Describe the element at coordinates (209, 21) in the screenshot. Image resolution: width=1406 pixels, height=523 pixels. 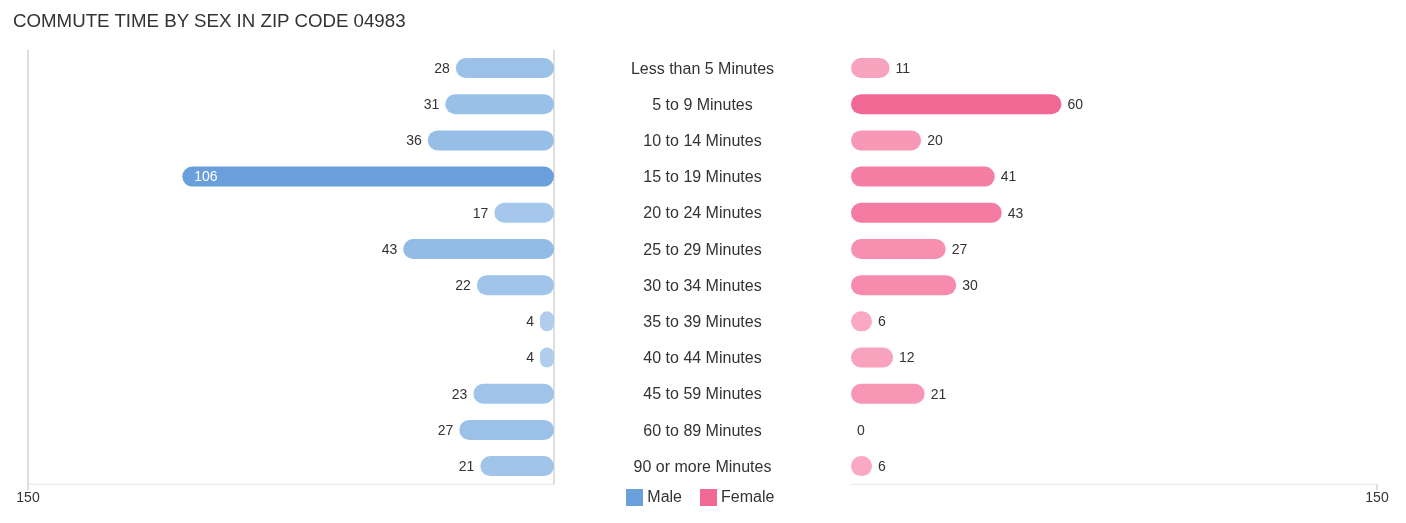
I see `chart-title: COMMUTE TIME BY SEX IN ZIP CODE 04983` at that location.